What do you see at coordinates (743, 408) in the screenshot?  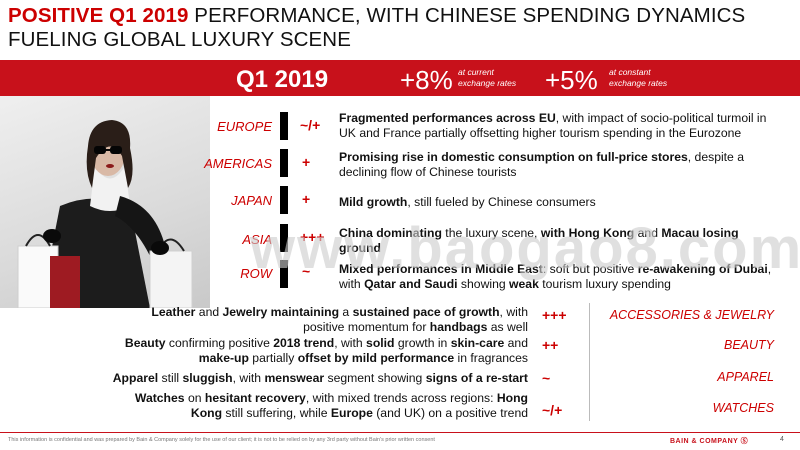 I see `category-name-watches: WATCHES` at bounding box center [743, 408].